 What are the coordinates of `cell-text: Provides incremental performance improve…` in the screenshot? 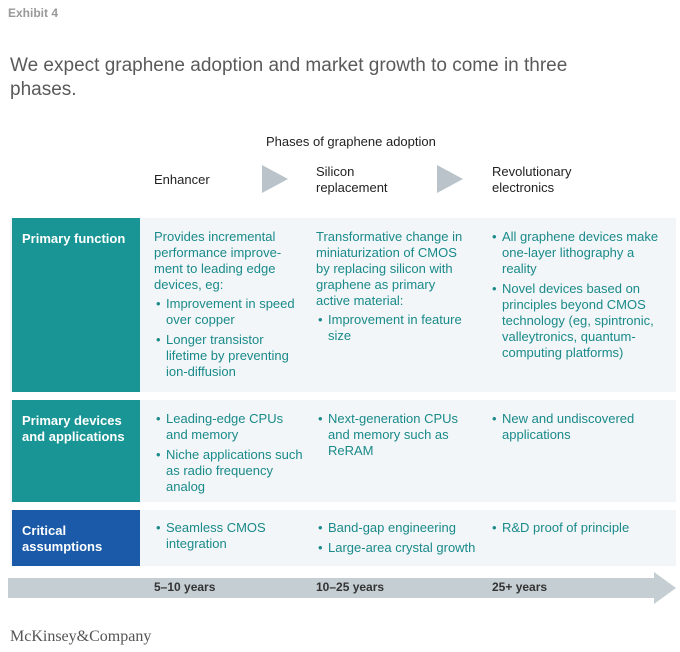 It's located at (218, 260).